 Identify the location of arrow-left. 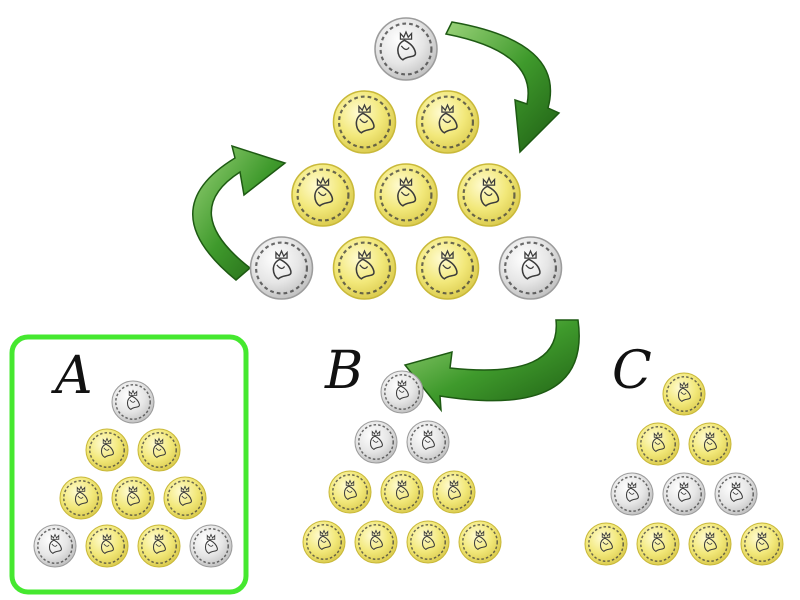
(239, 212).